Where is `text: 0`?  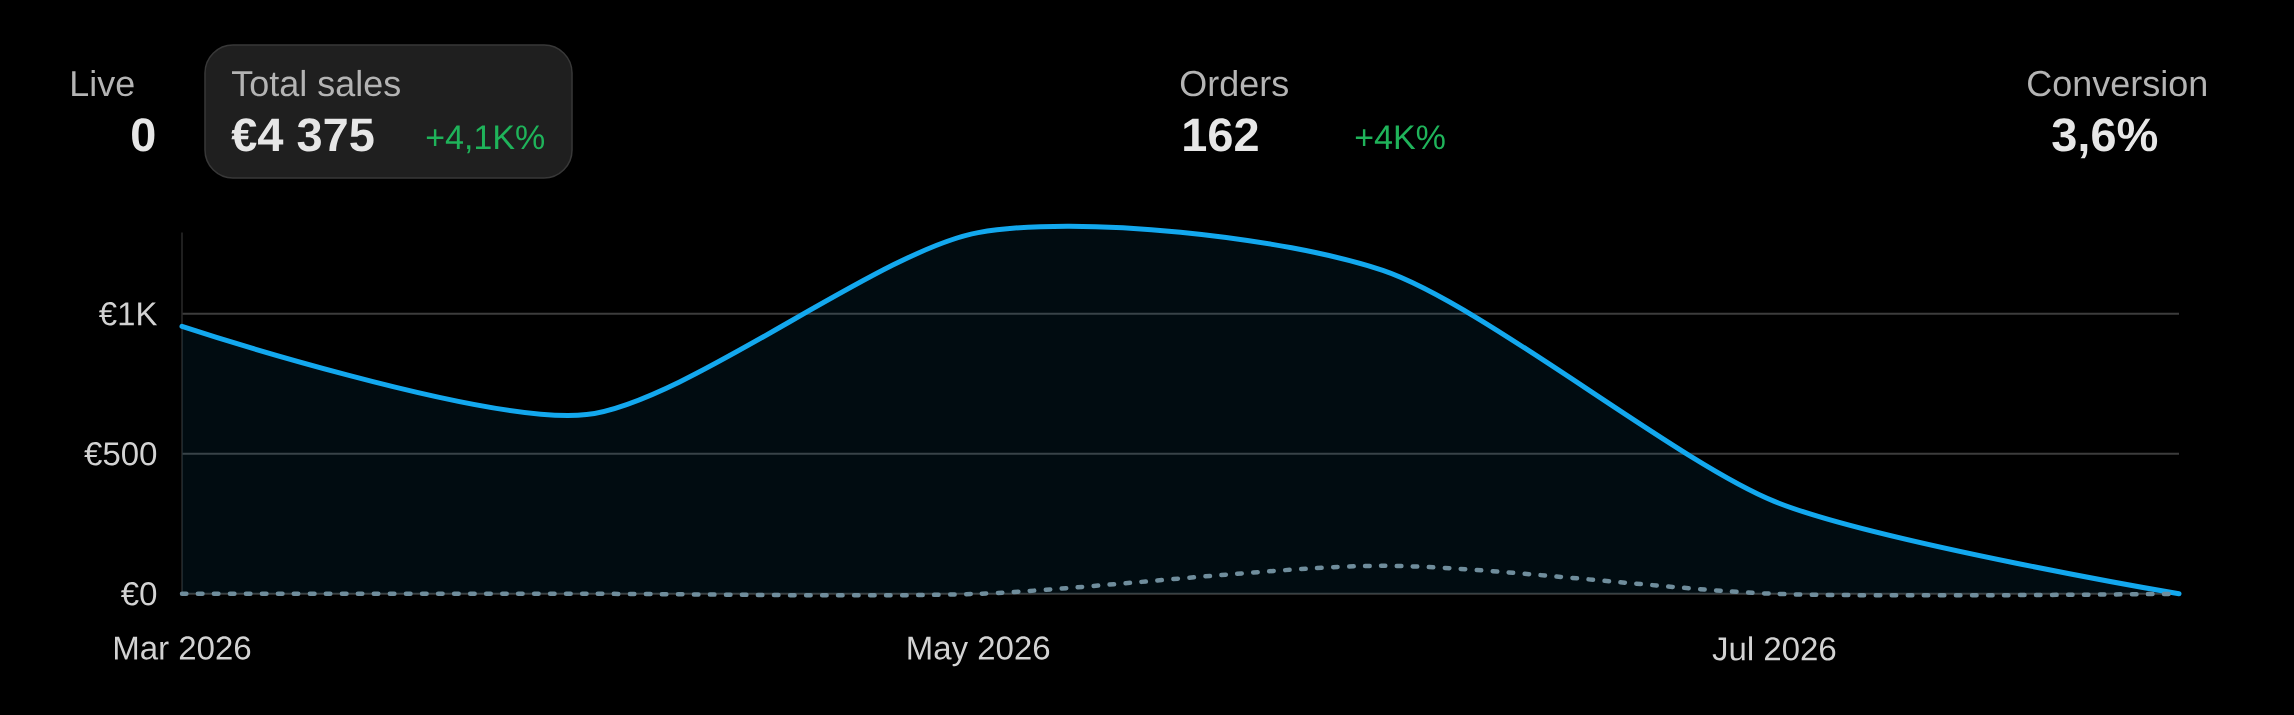
text: 0 is located at coordinates (143, 135).